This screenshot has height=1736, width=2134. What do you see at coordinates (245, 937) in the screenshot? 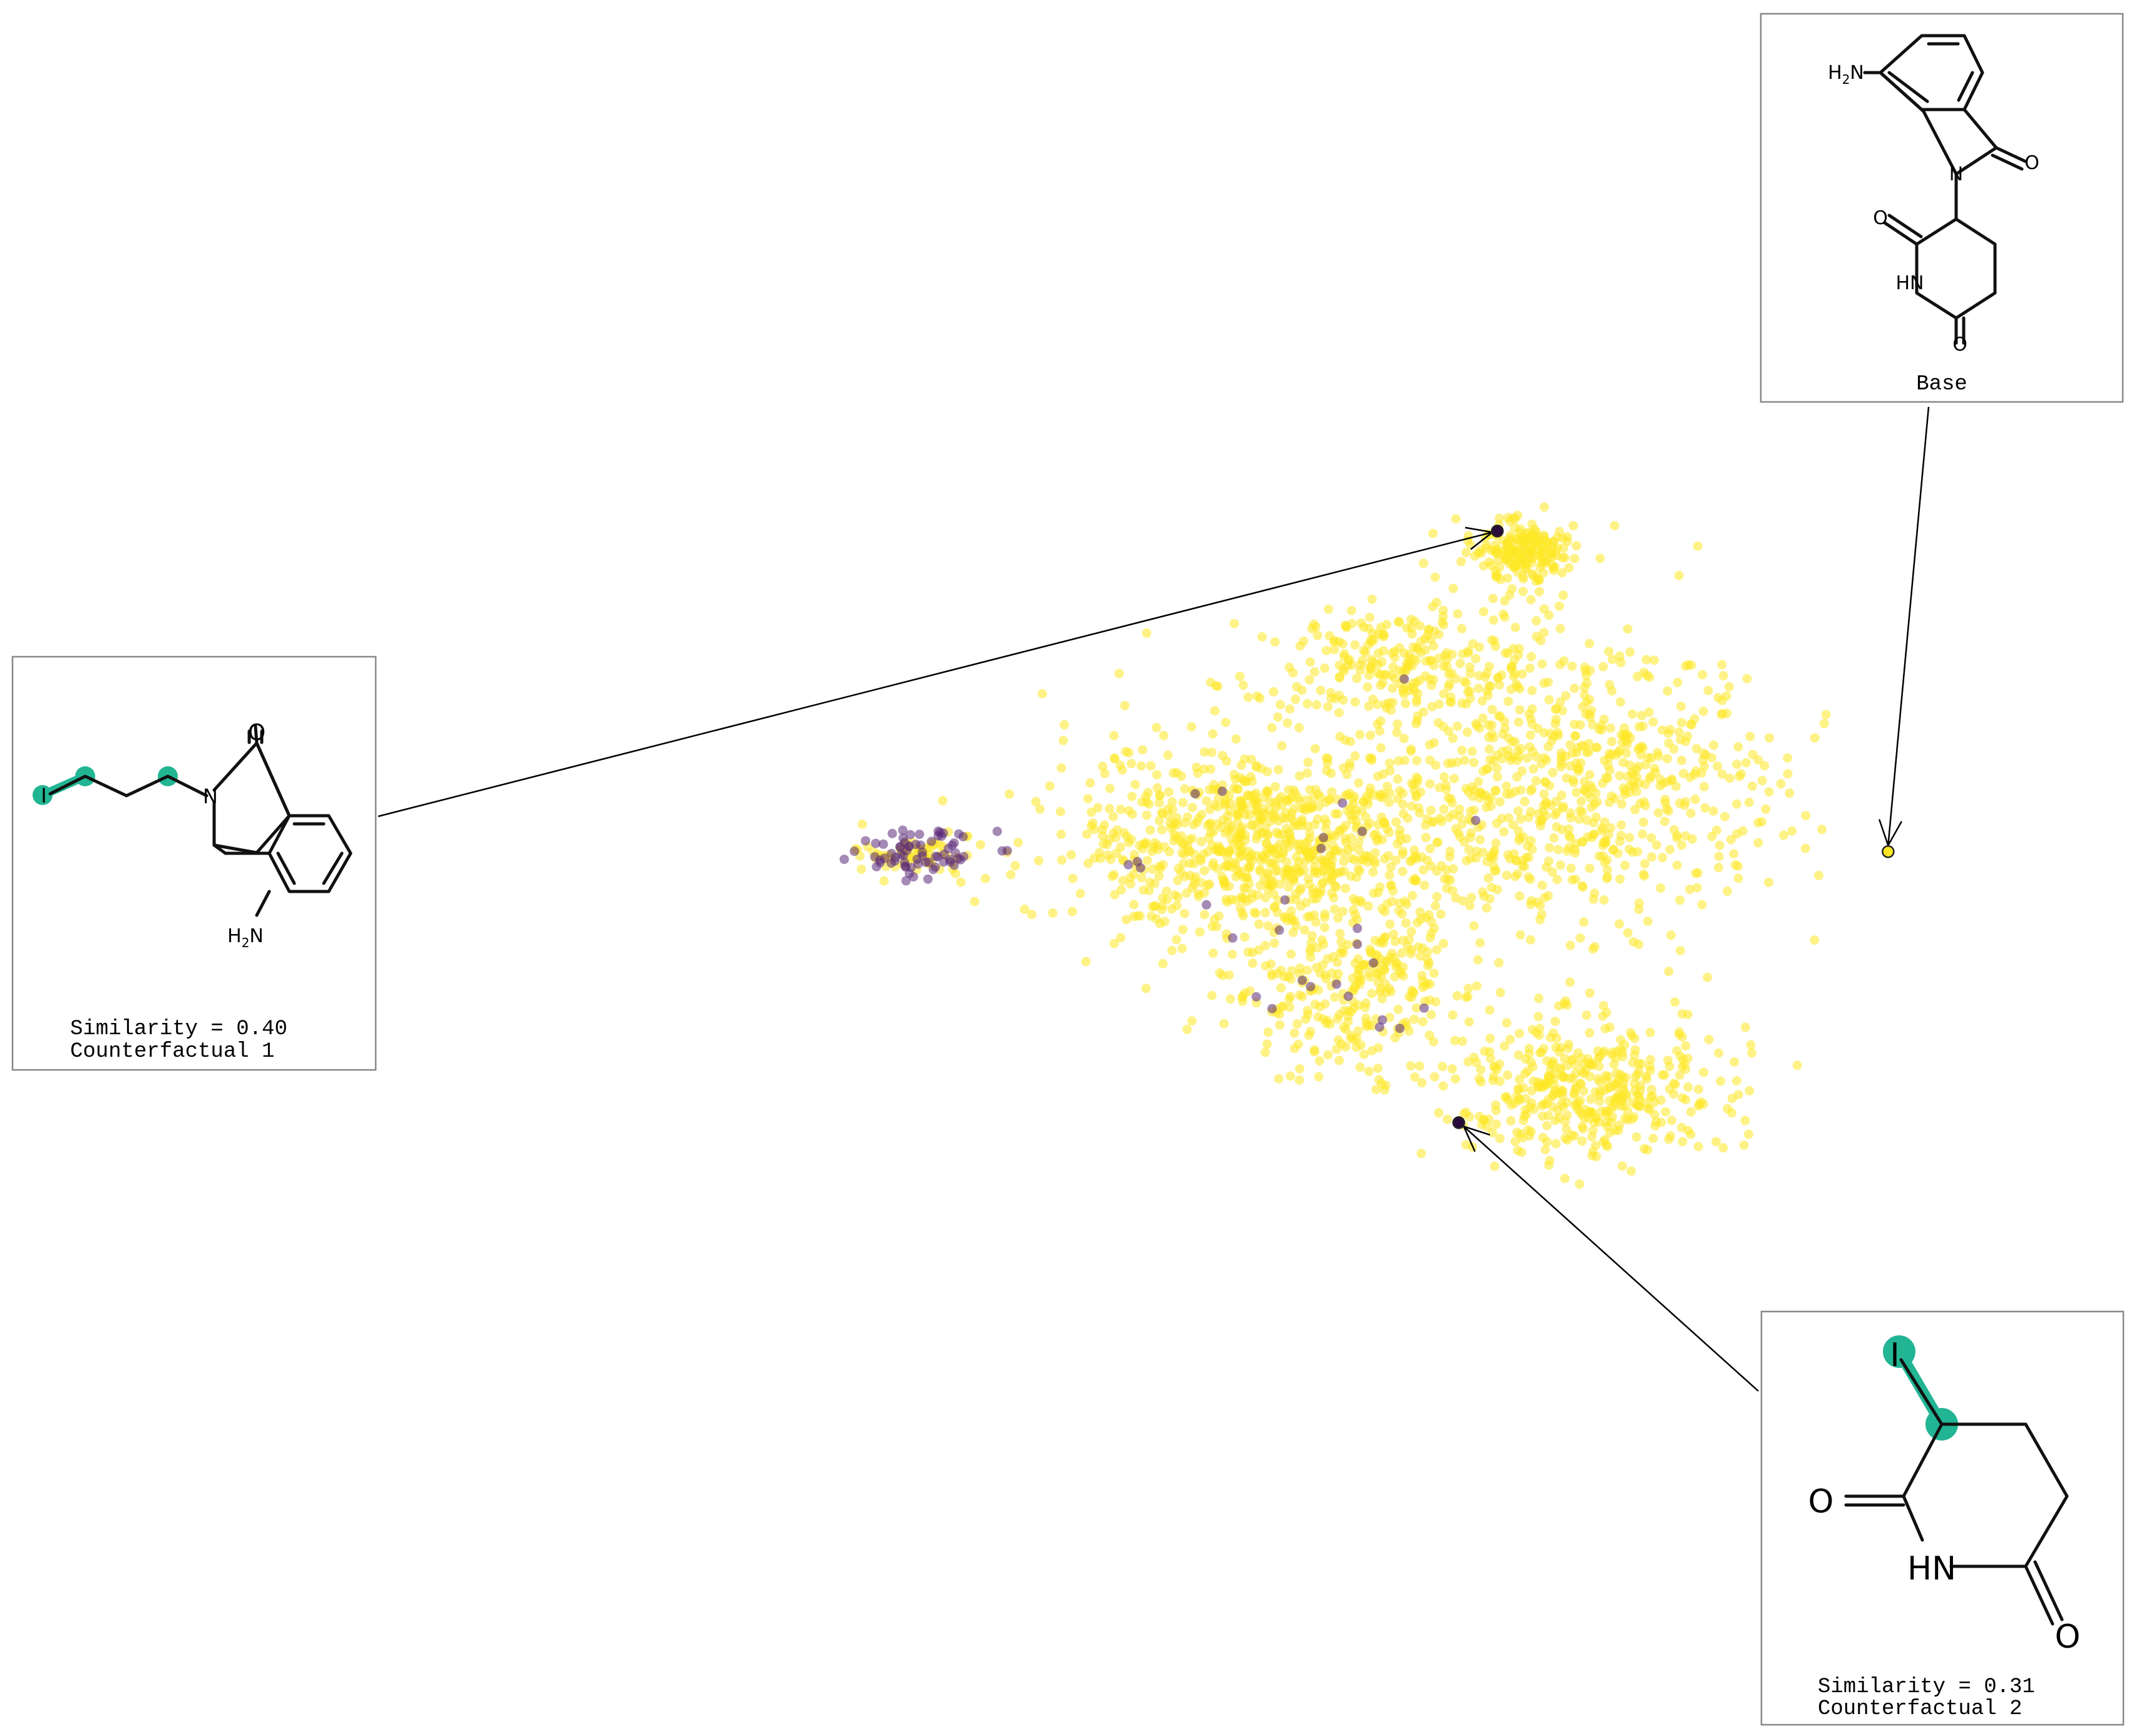
I see `atom-amine: H2N` at bounding box center [245, 937].